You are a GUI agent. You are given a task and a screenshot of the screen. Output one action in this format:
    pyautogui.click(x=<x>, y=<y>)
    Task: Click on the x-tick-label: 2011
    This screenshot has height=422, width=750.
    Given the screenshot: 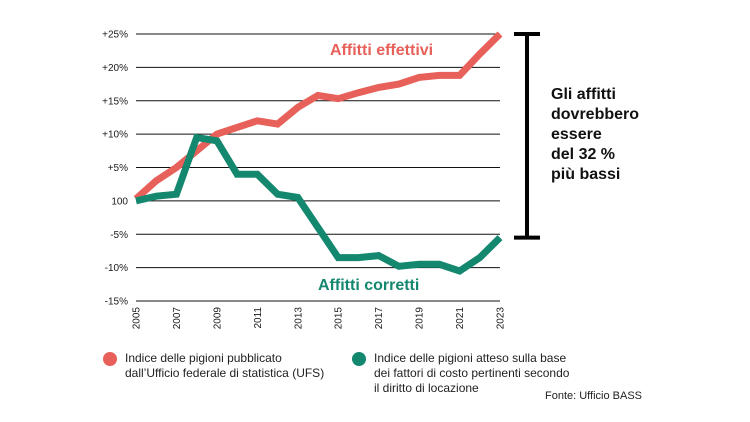 What is the action you would take?
    pyautogui.click(x=258, y=318)
    